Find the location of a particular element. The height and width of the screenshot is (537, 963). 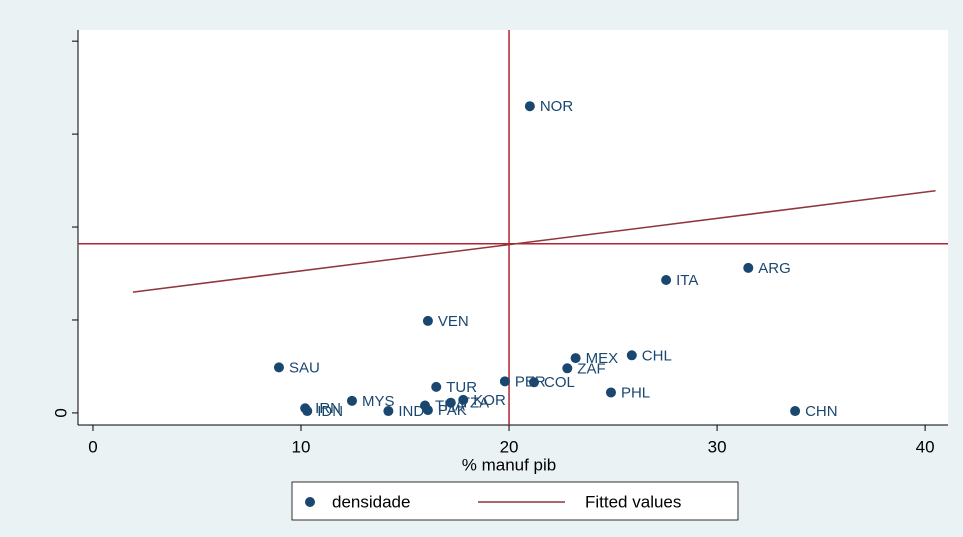

point-label: THA is located at coordinates (450, 405).